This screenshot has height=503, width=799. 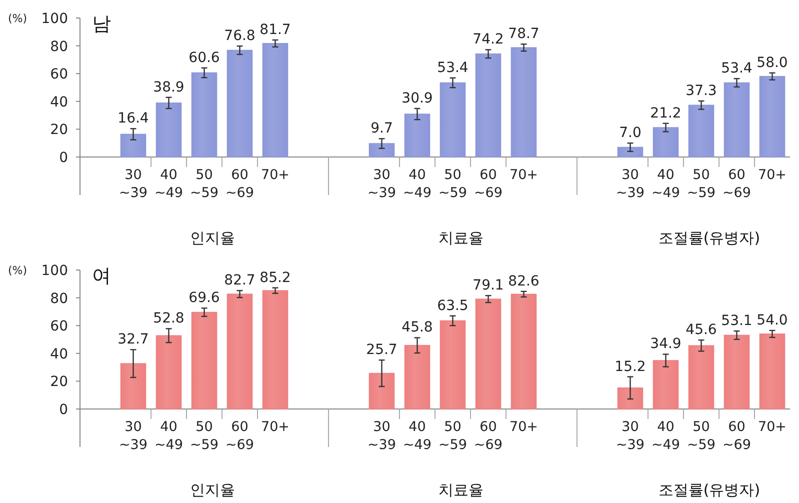 What do you see at coordinates (133, 340) in the screenshot?
I see `data-label: 32.7` at bounding box center [133, 340].